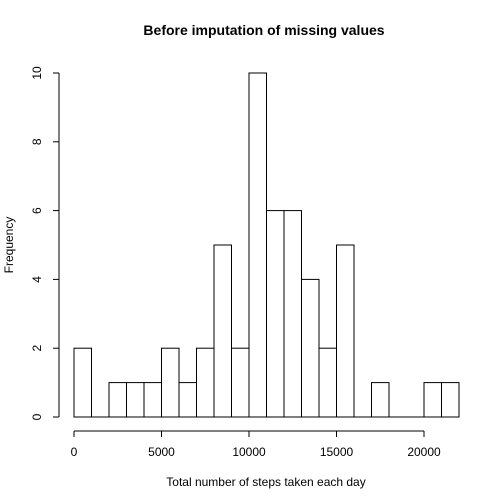 This screenshot has width=504, height=504. What do you see at coordinates (424, 452) in the screenshot?
I see `x-tick-label: 20000` at bounding box center [424, 452].